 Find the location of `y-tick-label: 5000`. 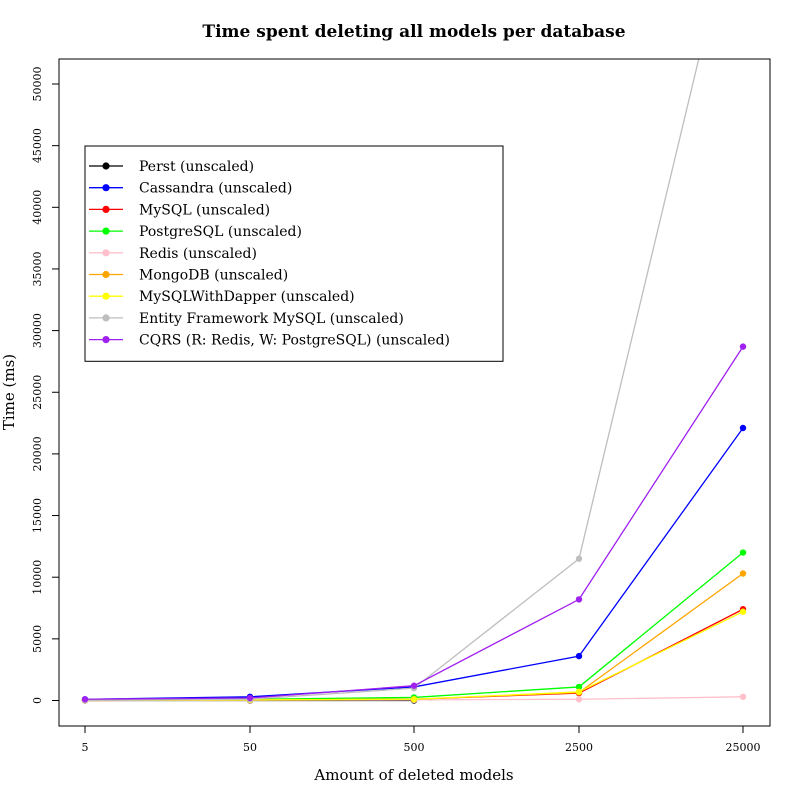

y-tick-label: 5000 is located at coordinates (37, 639).